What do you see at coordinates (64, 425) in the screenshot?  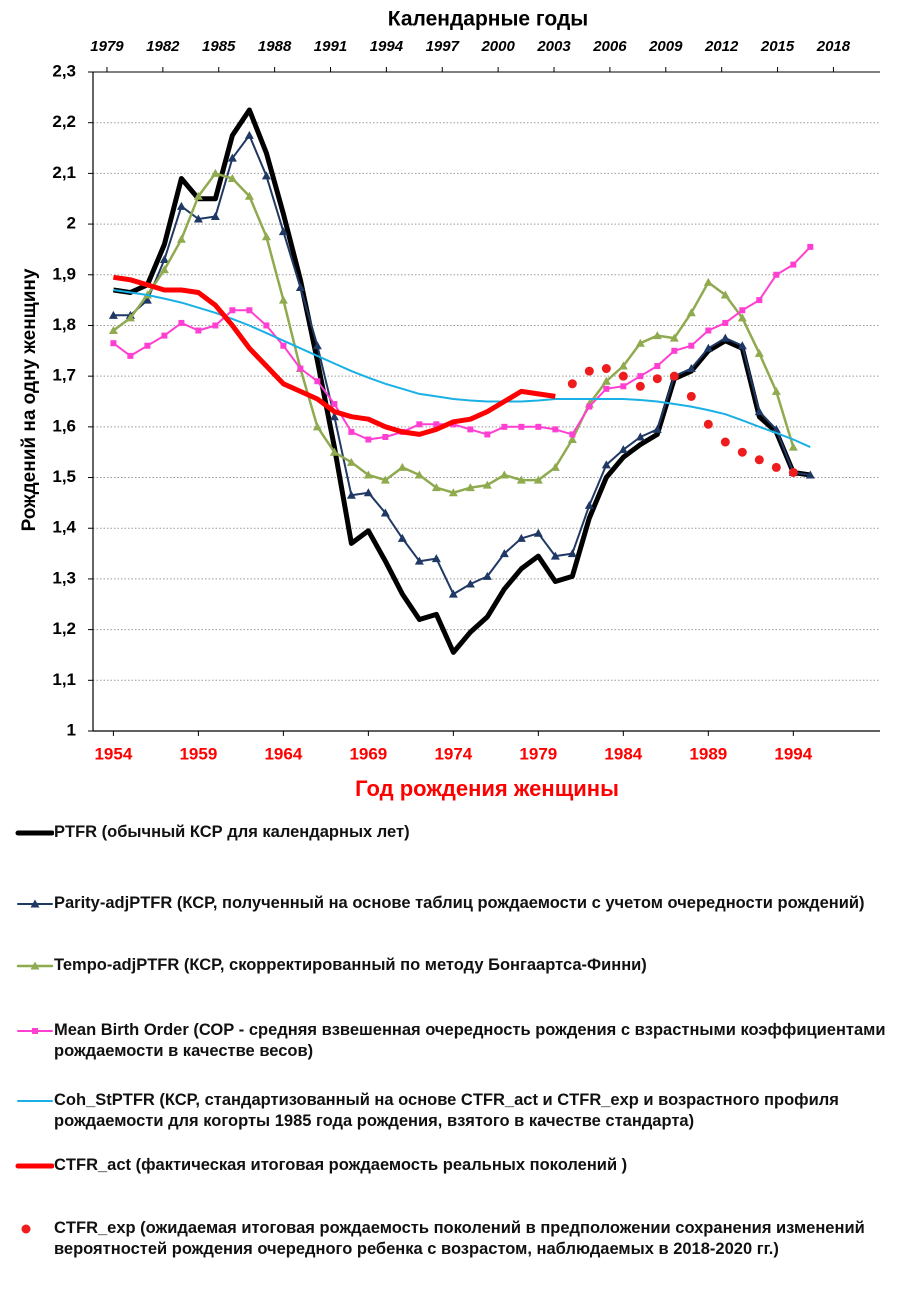 I see `y-tick-label: 1,6` at bounding box center [64, 425].